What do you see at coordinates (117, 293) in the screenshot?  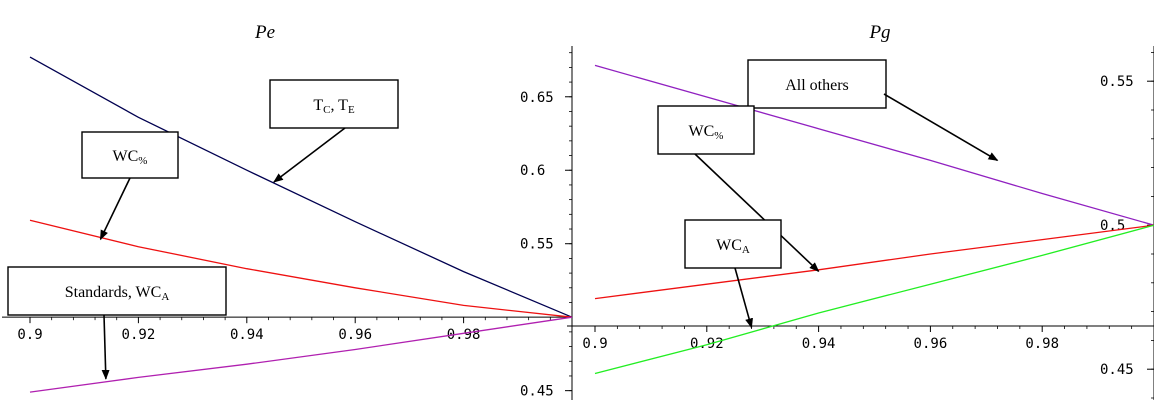 I see `annotation-label: Standards, WCA` at bounding box center [117, 293].